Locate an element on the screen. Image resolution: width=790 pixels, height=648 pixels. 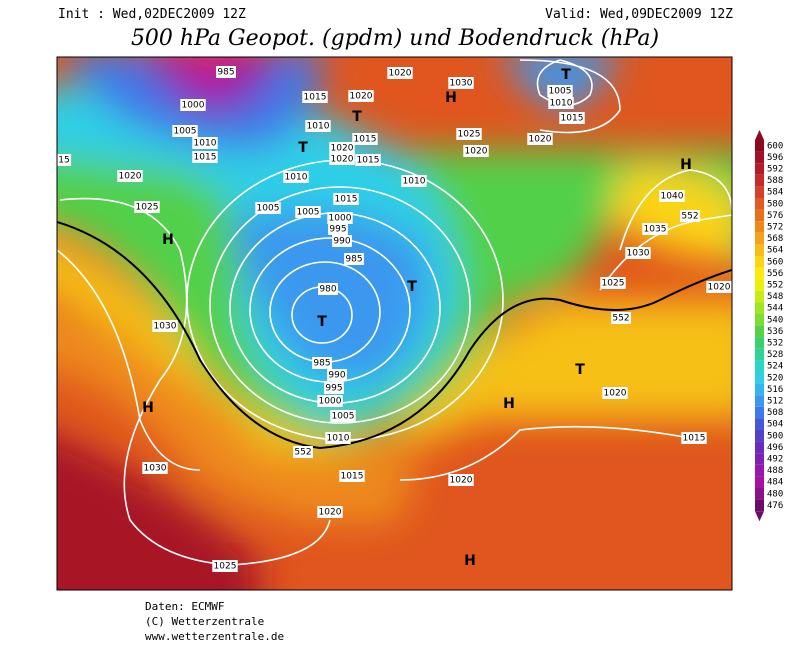
colorbar-label: 504 is located at coordinates (775, 425).